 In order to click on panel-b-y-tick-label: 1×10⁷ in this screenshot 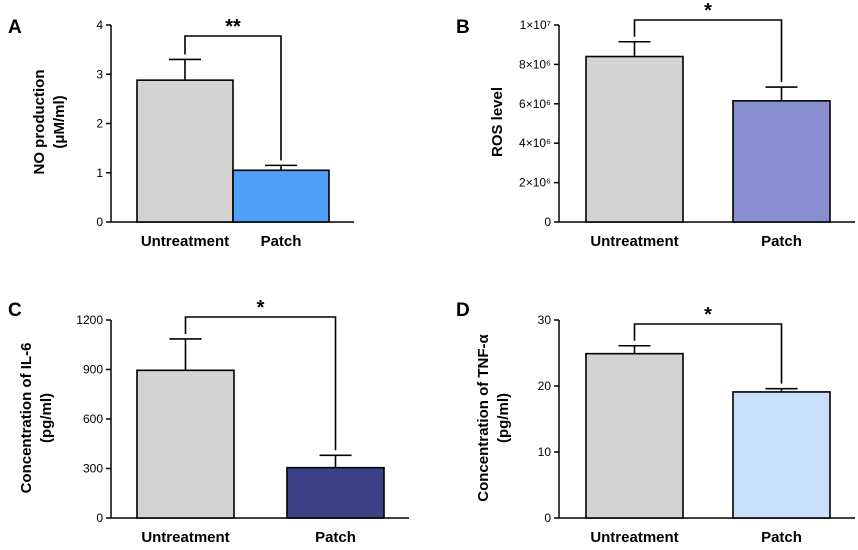, I will do `click(535, 25)`.